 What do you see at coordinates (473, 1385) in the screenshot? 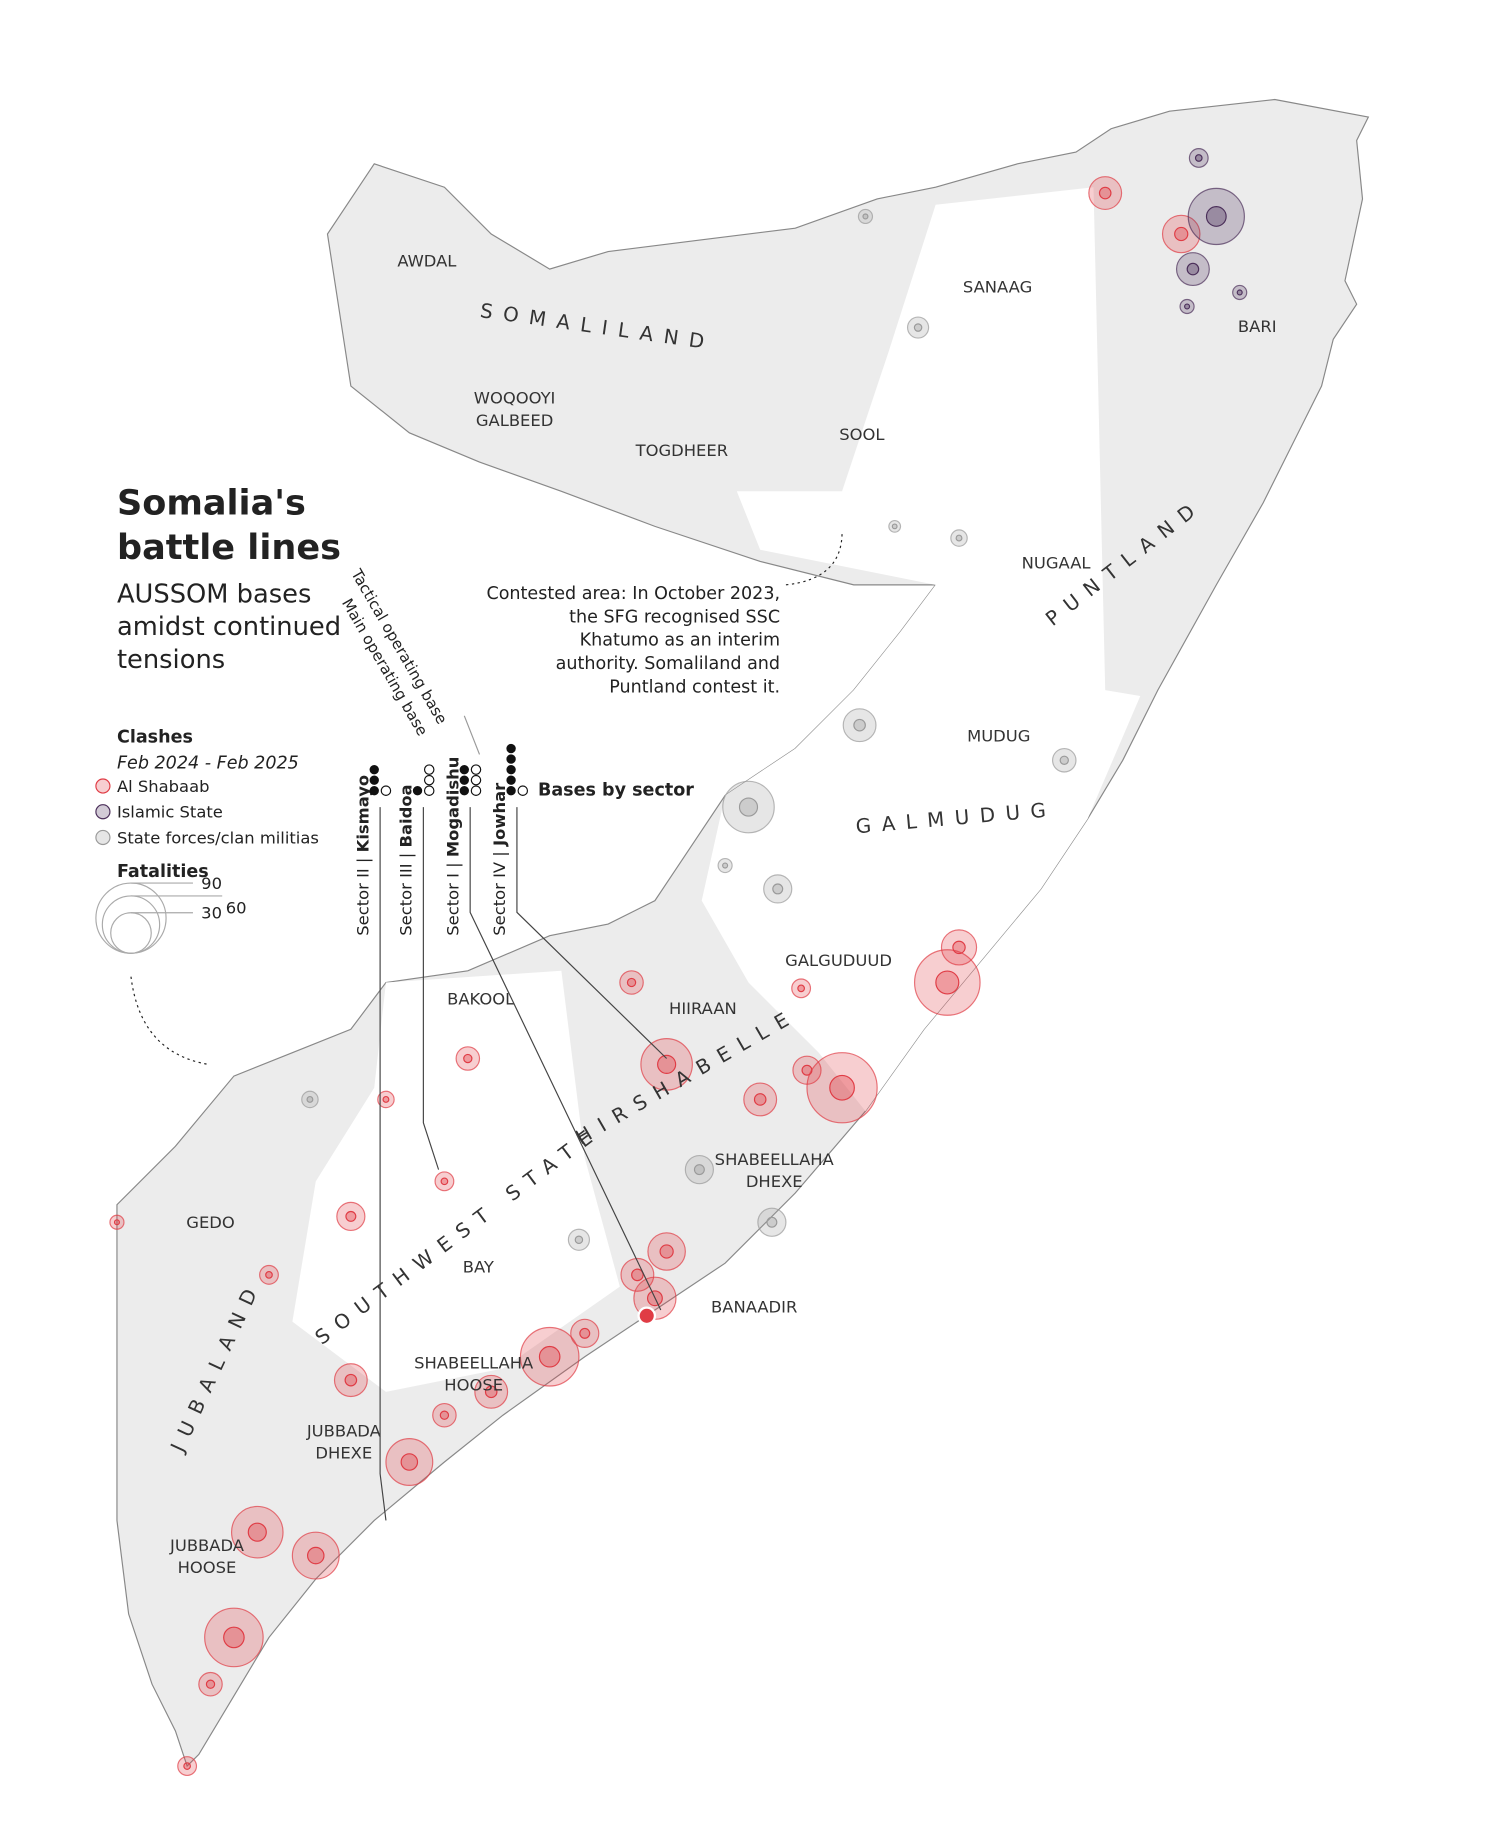
I see `region-label-line: HOOSE` at bounding box center [473, 1385].